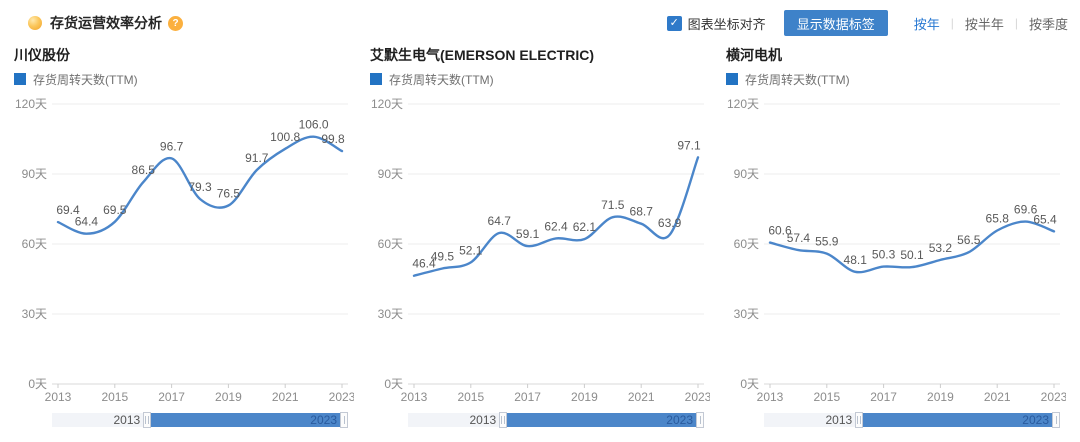 The width and height of the screenshot is (1080, 442). Describe the element at coordinates (172, 146) in the screenshot. I see `svg-text: 96.7` at that location.